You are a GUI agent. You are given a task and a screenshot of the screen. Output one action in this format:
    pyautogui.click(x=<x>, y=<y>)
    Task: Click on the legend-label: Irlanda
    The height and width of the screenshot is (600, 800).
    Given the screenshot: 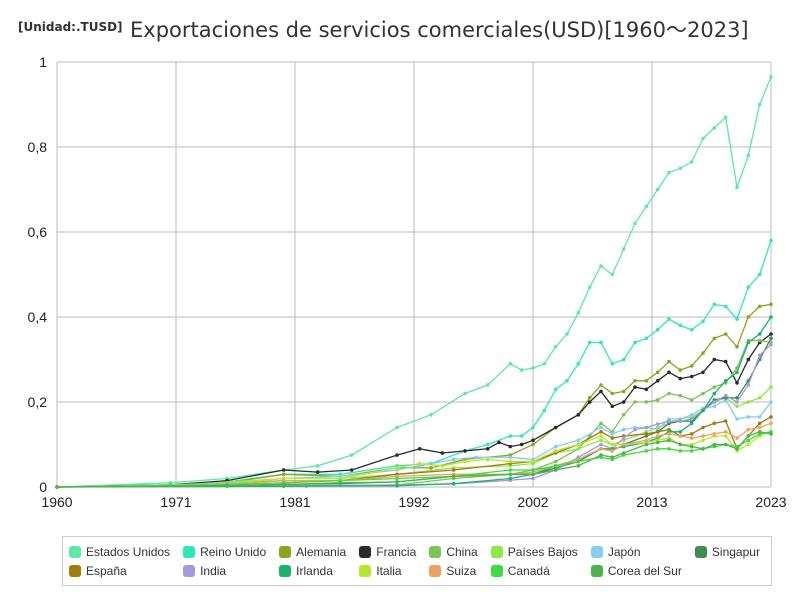 What is the action you would take?
    pyautogui.click(x=314, y=570)
    